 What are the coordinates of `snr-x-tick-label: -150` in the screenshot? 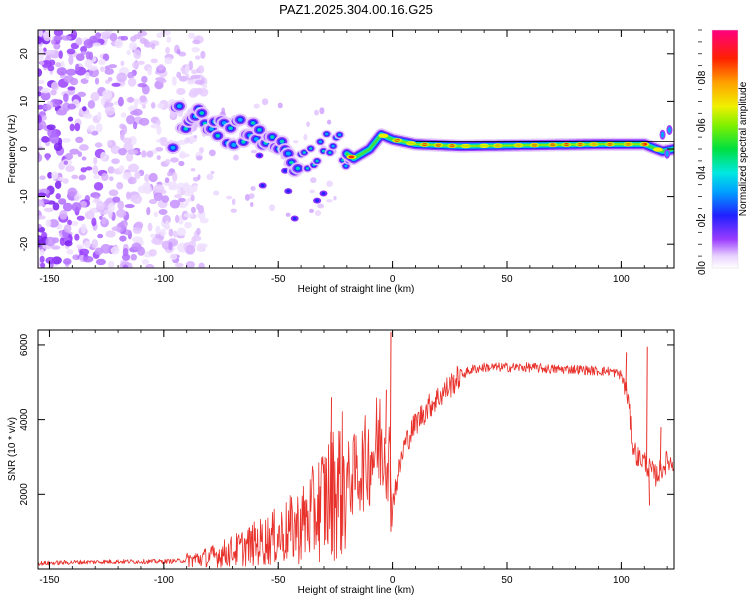 It's located at (49, 580).